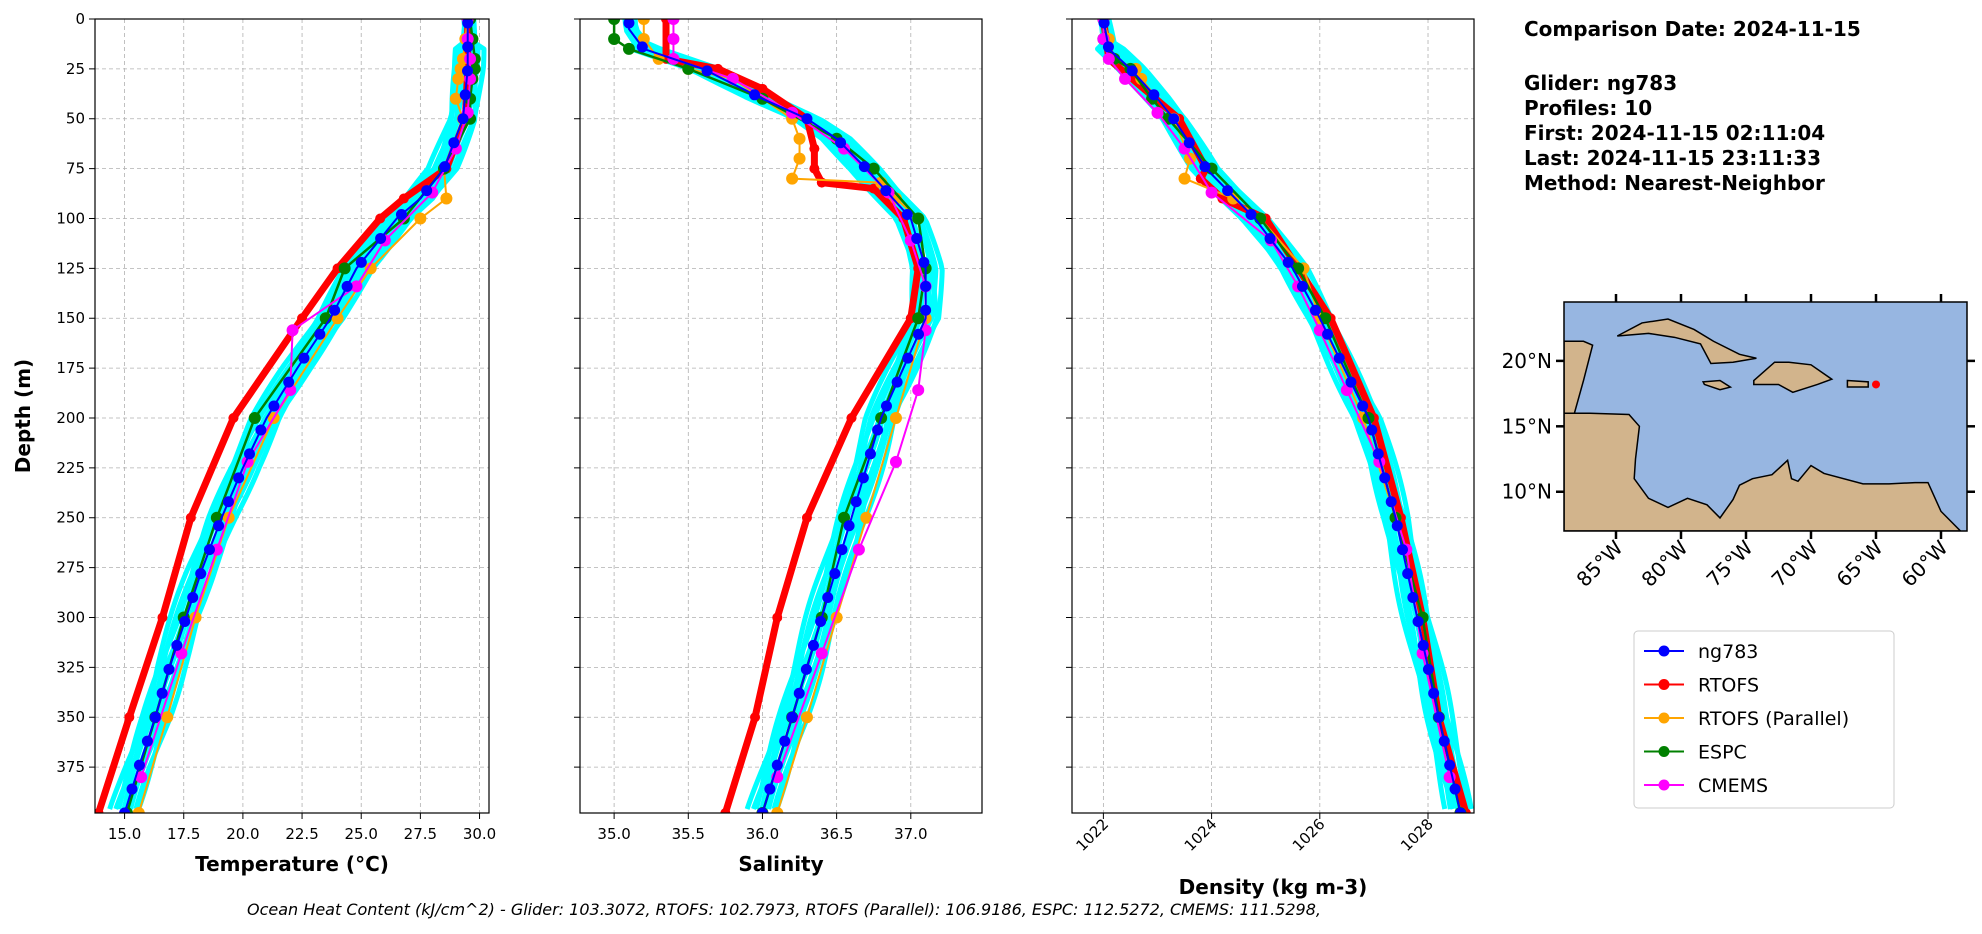 The width and height of the screenshot is (1982, 934). I want to click on landmass, so click(1717, 385).